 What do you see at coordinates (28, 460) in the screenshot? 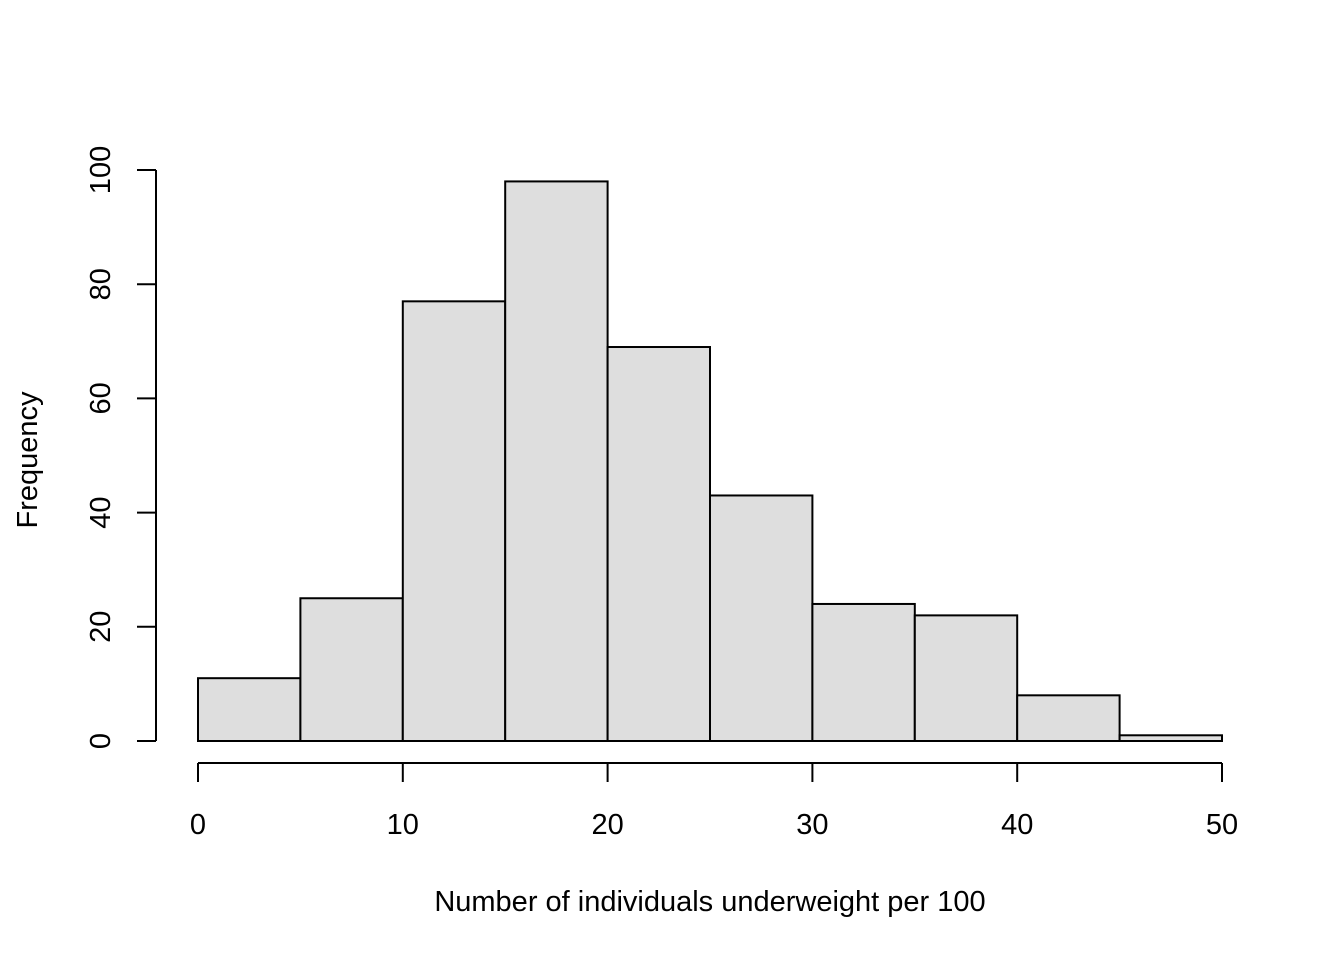
I see `y-axis-title: Frequency` at bounding box center [28, 460].